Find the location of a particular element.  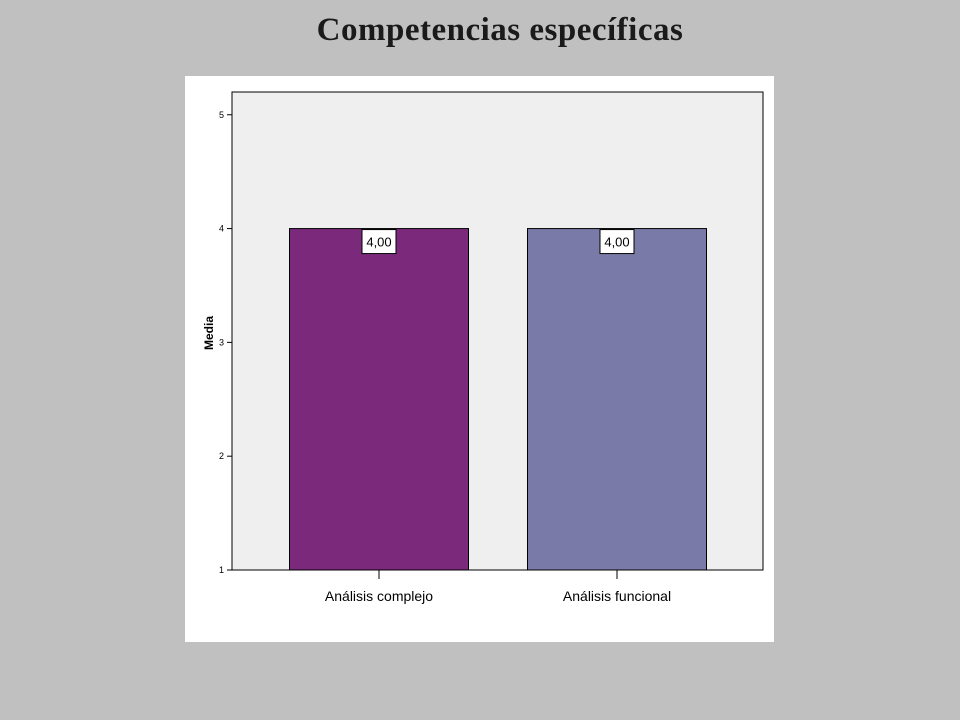

y-tick-label: 2 is located at coordinates (221, 456).